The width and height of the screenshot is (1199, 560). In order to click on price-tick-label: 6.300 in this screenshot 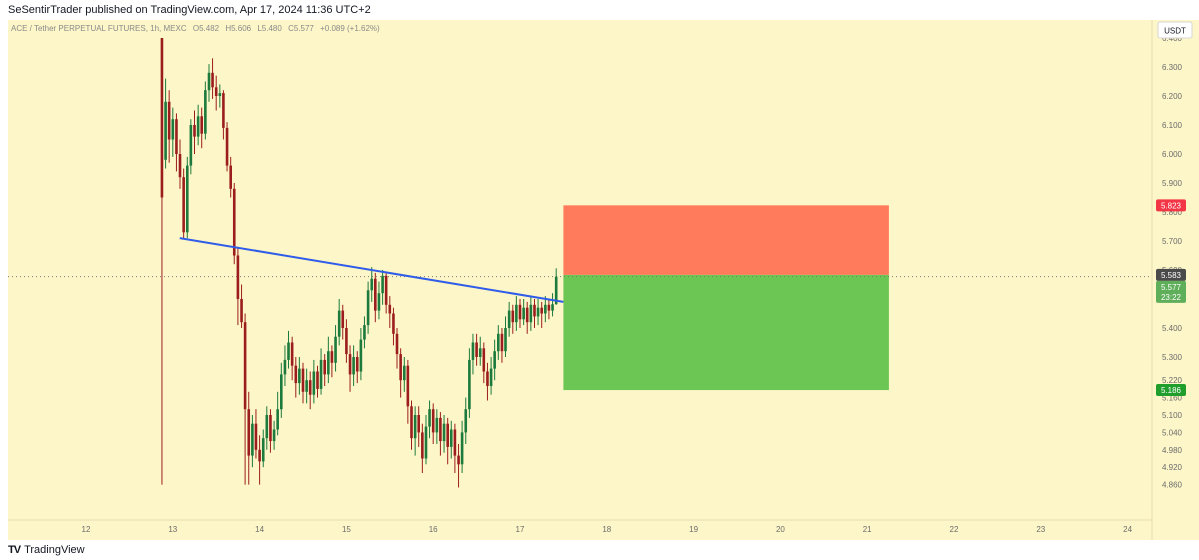, I will do `click(1172, 67)`.